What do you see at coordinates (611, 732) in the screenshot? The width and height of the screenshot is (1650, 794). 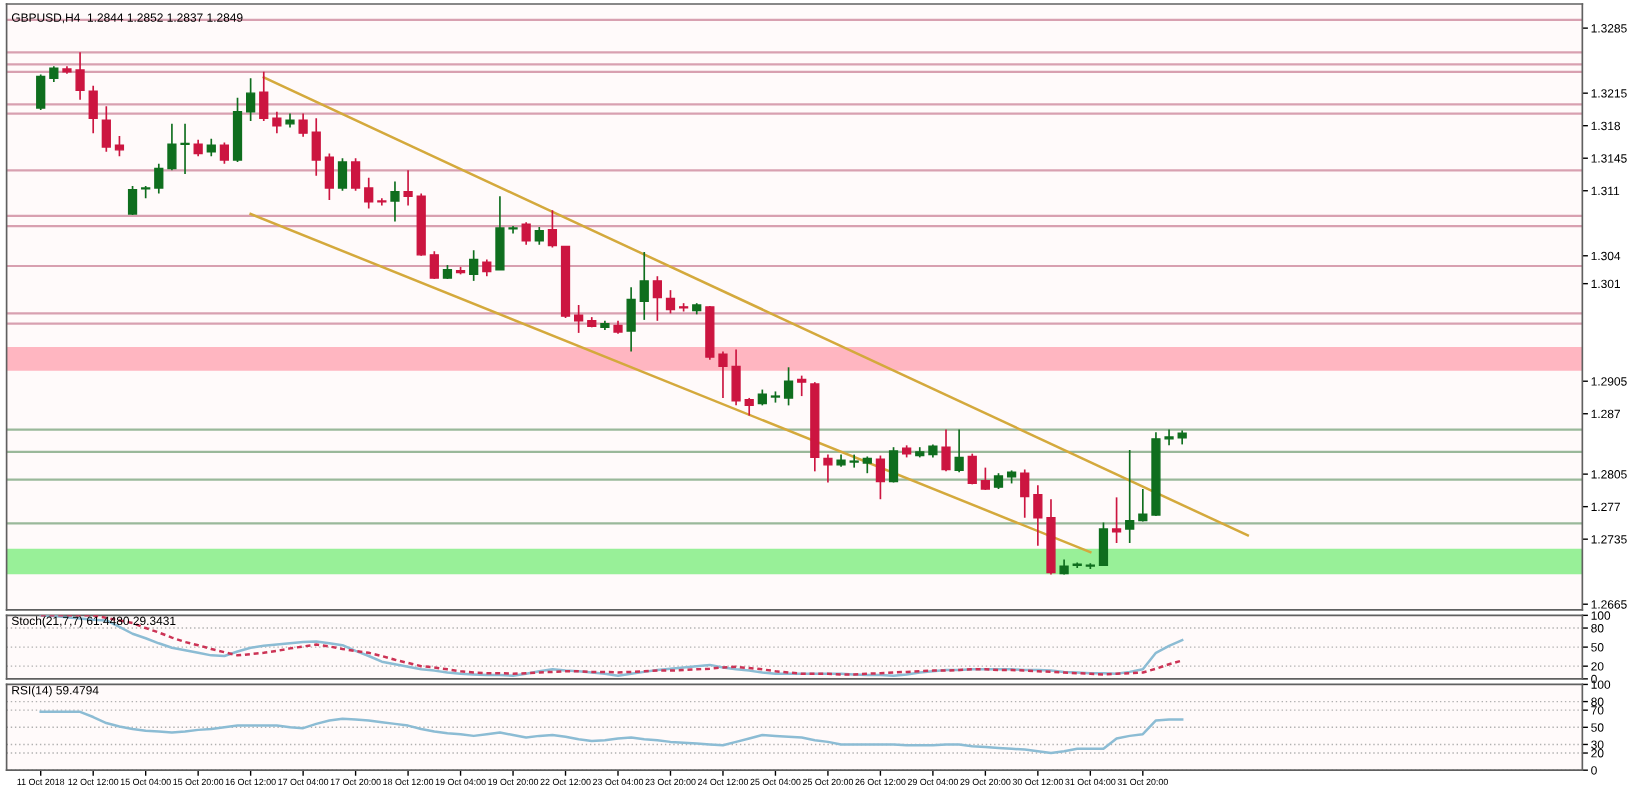 I see `line-series` at bounding box center [611, 732].